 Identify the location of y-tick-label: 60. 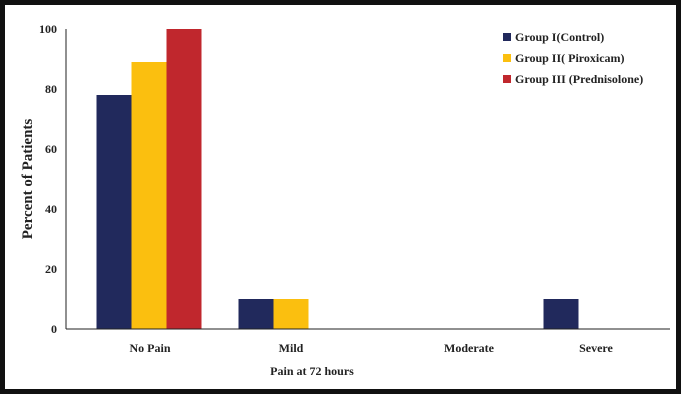
(51, 149).